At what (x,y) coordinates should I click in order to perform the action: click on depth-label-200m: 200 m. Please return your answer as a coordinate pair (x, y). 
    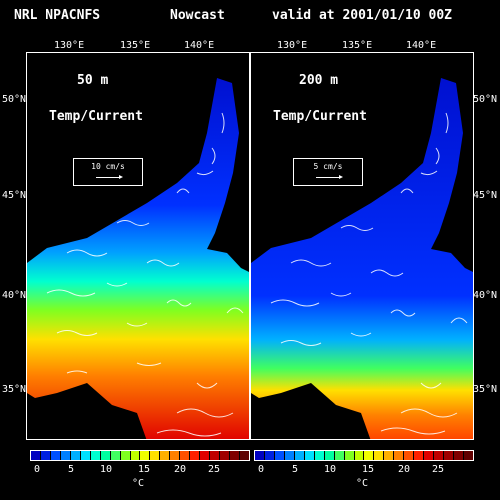
    Looking at the image, I should click on (319, 80).